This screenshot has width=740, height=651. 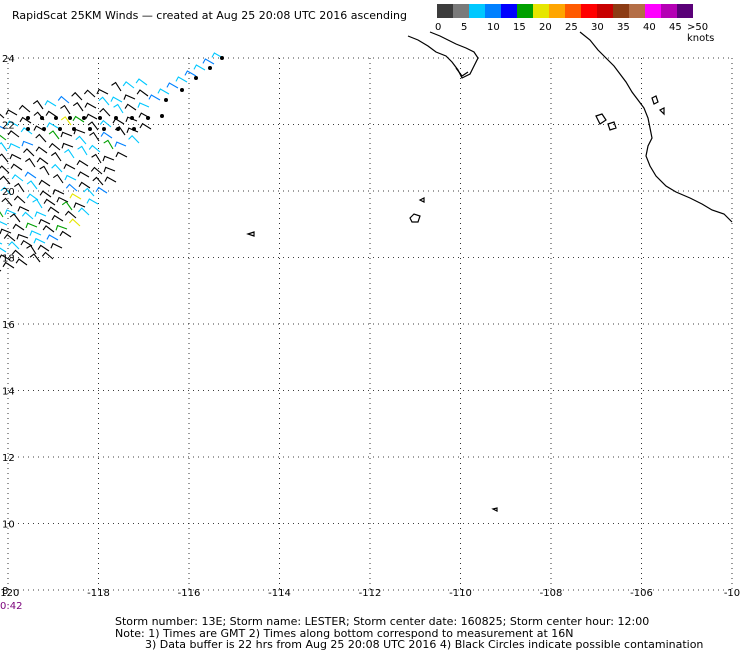 I want to click on y-tick-label: 8, so click(x=5, y=591).